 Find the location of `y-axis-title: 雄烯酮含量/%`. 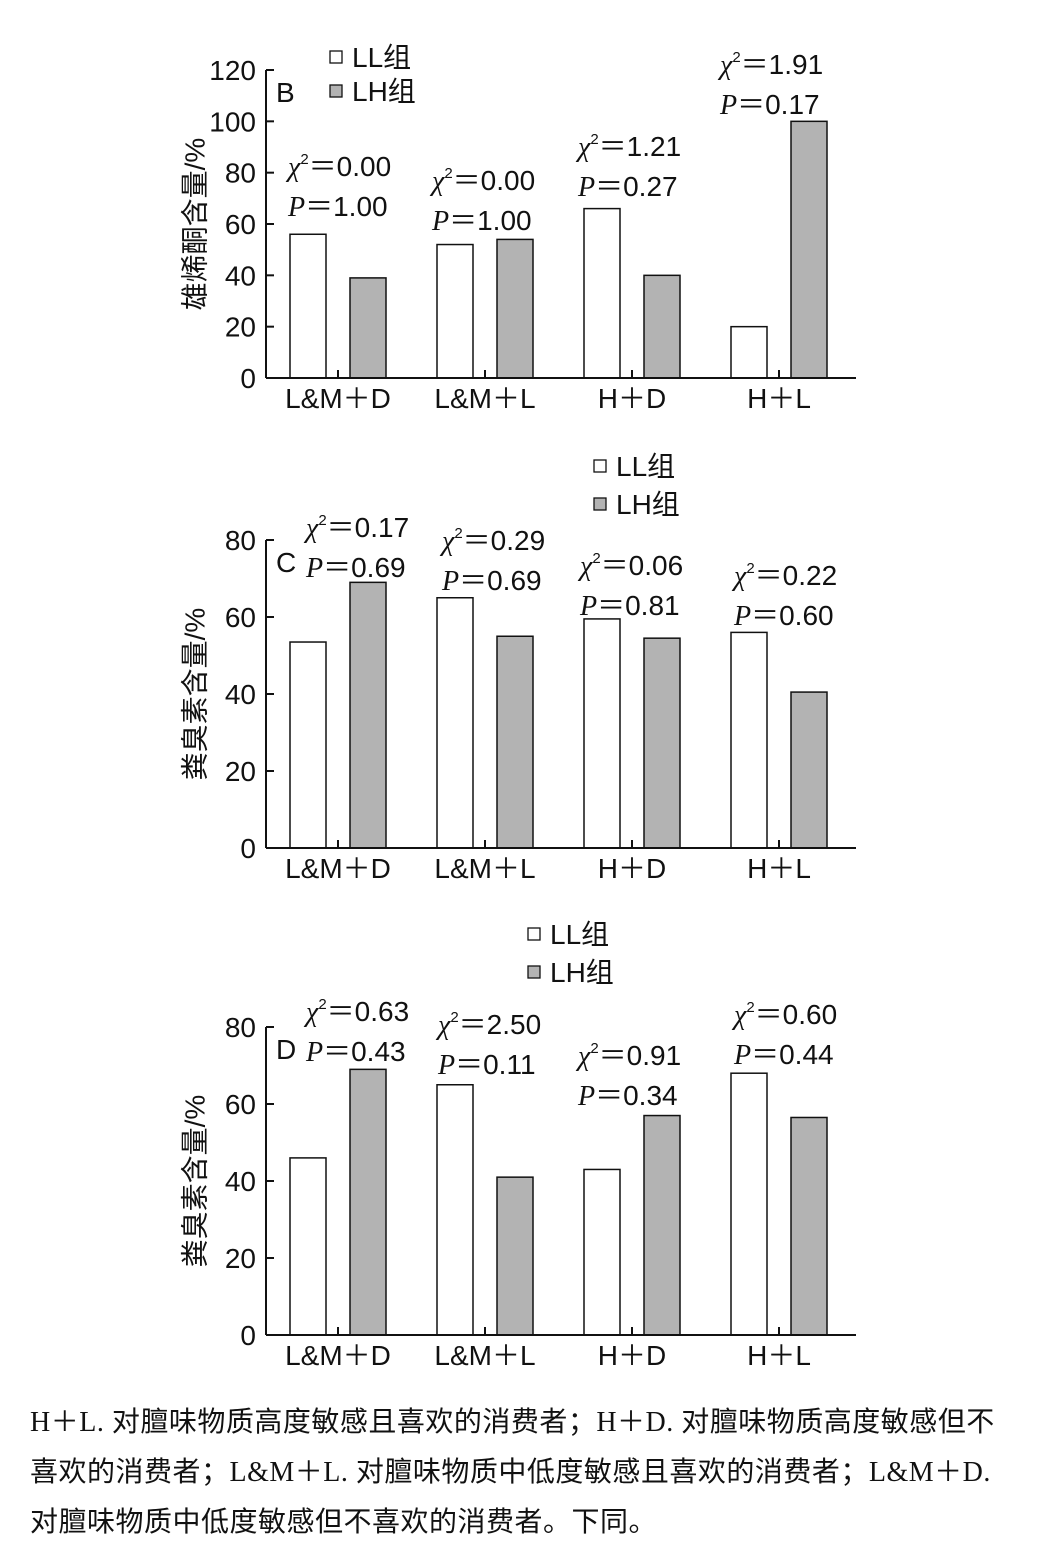

y-axis-title: 雄烯酮含量/% is located at coordinates (194, 224).